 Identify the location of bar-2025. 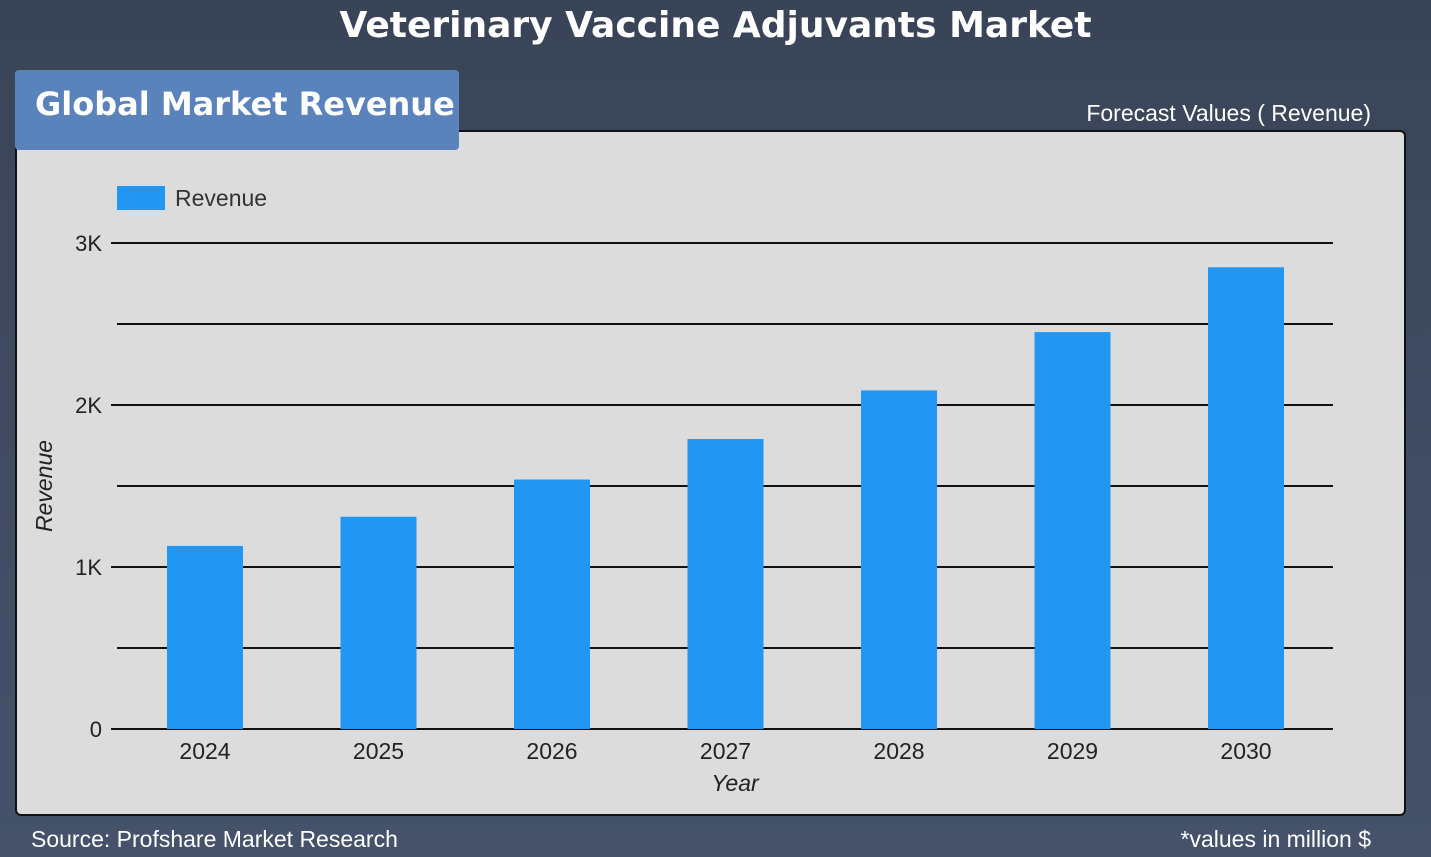
(378, 622).